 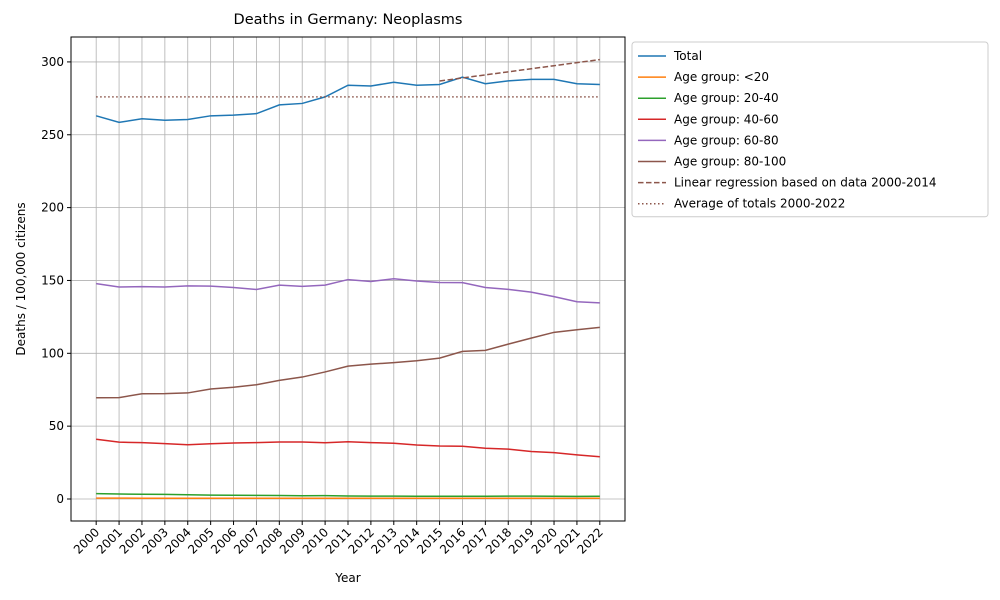 What do you see at coordinates (348, 20) in the screenshot?
I see `chart-title: Deaths in Germany: Neoplasms` at bounding box center [348, 20].